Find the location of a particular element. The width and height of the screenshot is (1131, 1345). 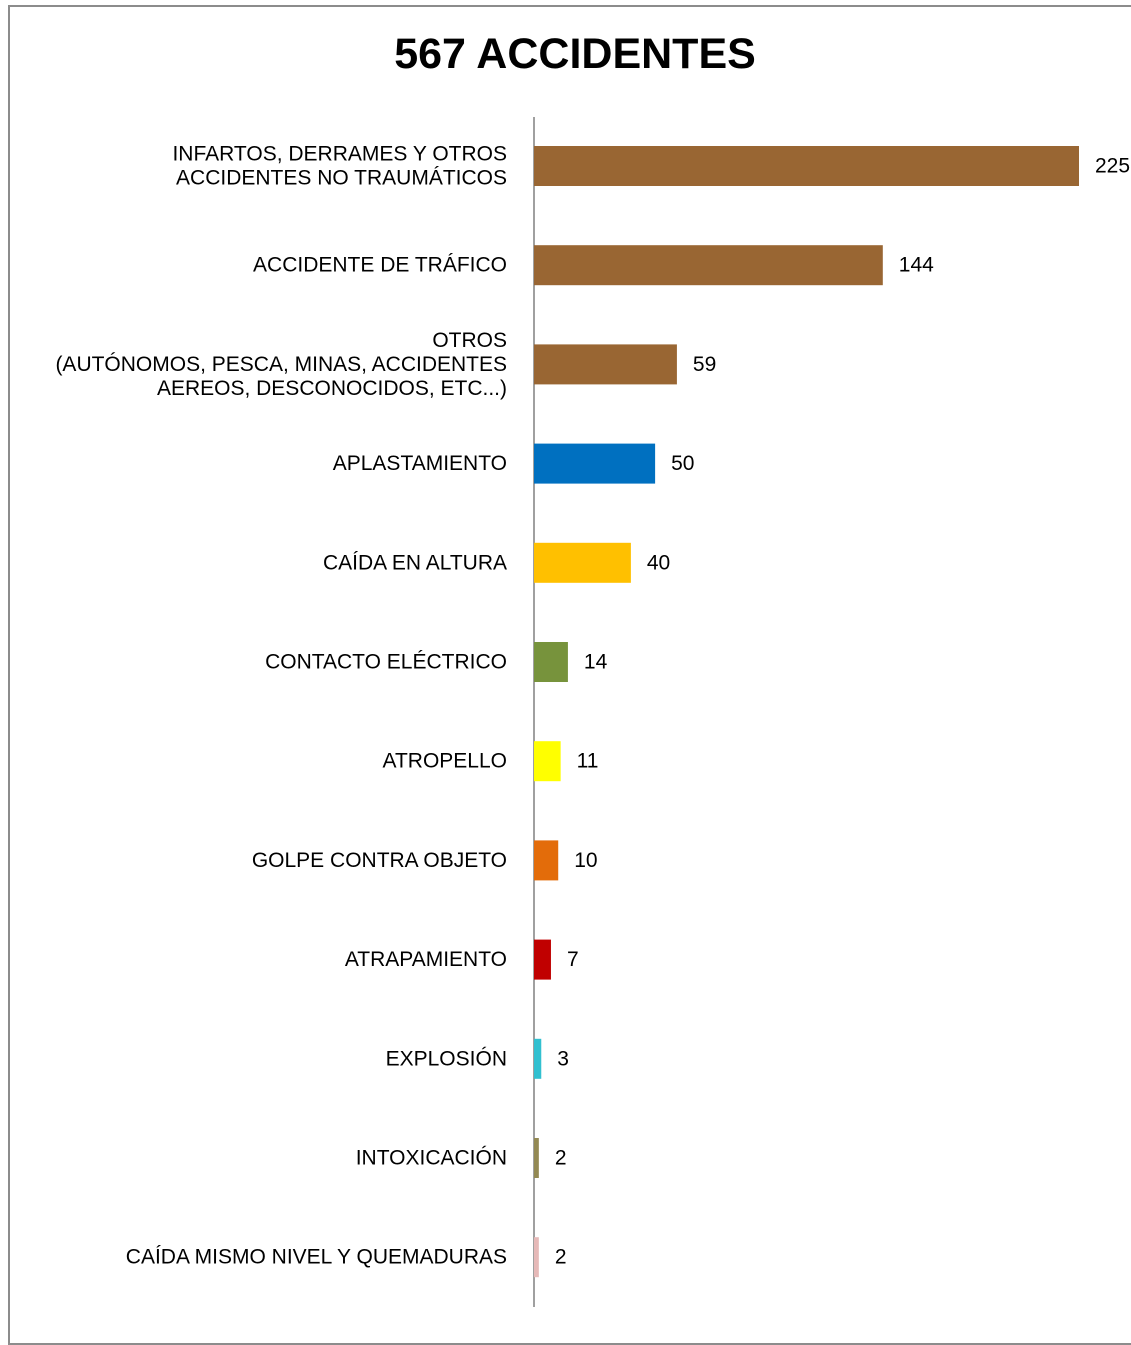

category-label-line: CAÍDA EN ALTURA is located at coordinates (415, 562).